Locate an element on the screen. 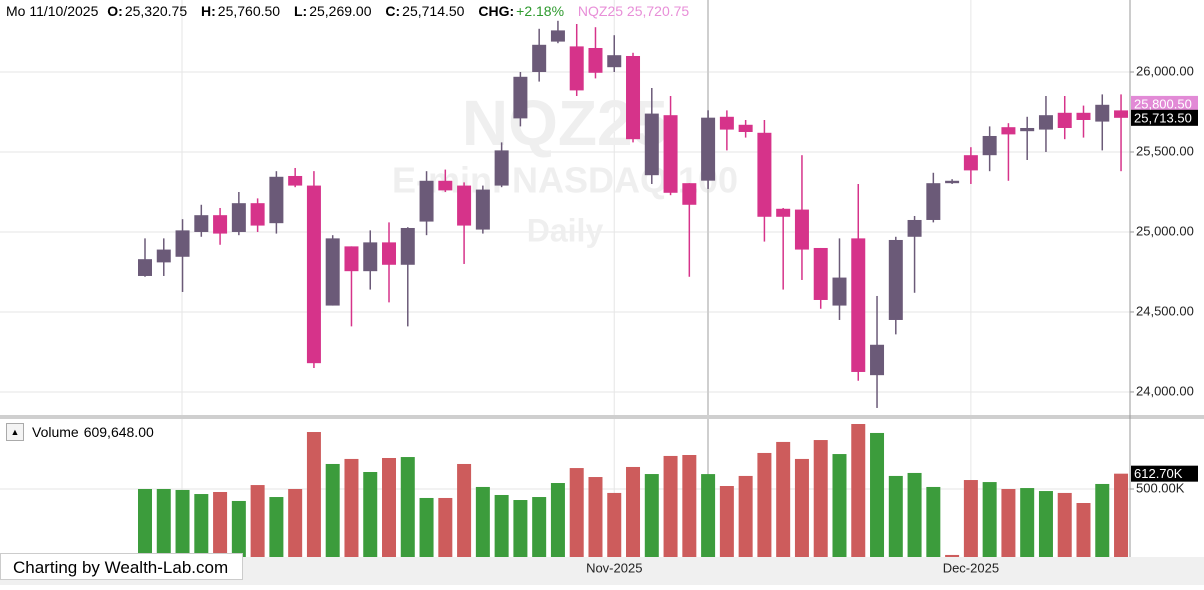 The image size is (1204, 590). last-value-label: 25,713.50 is located at coordinates (1163, 117).